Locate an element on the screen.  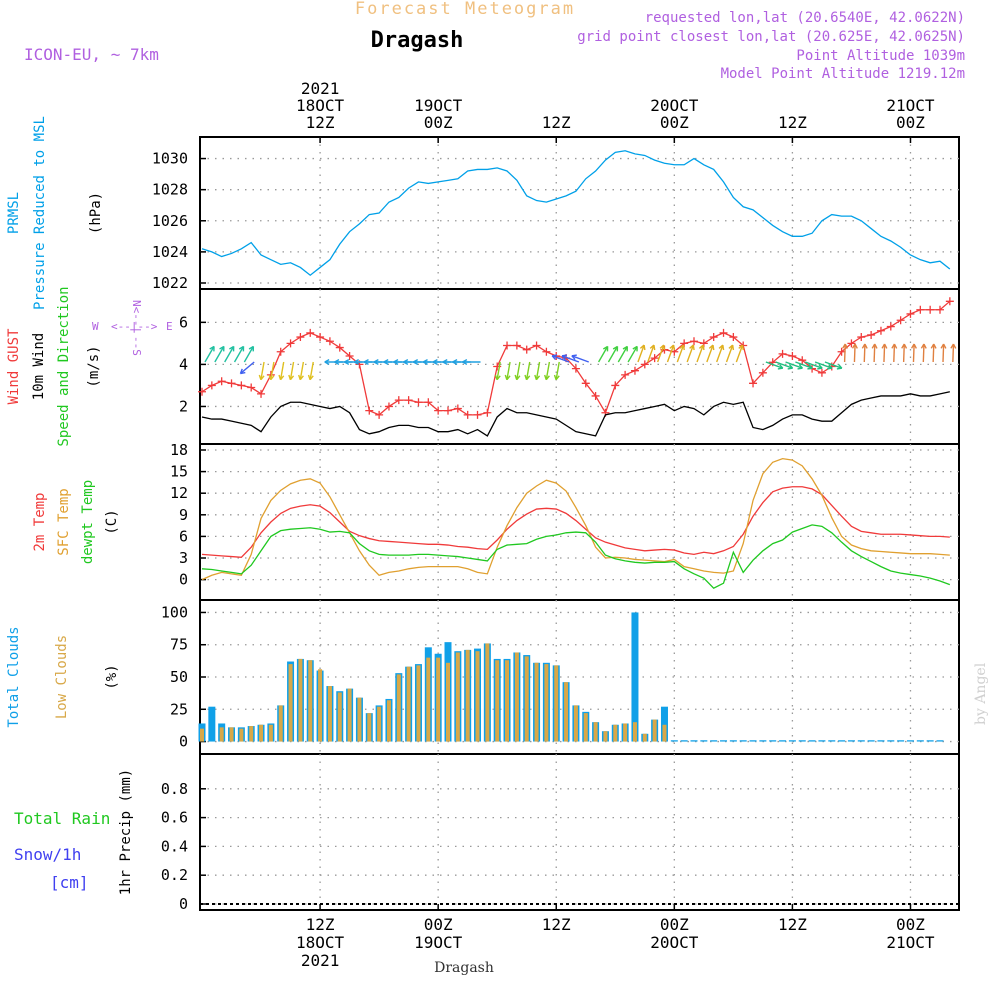
panel-temperature: 0 3 6 9 12 15 18 2m Temp SFC Temp dewpt Temp (C) is located at coordinates (496, 521).